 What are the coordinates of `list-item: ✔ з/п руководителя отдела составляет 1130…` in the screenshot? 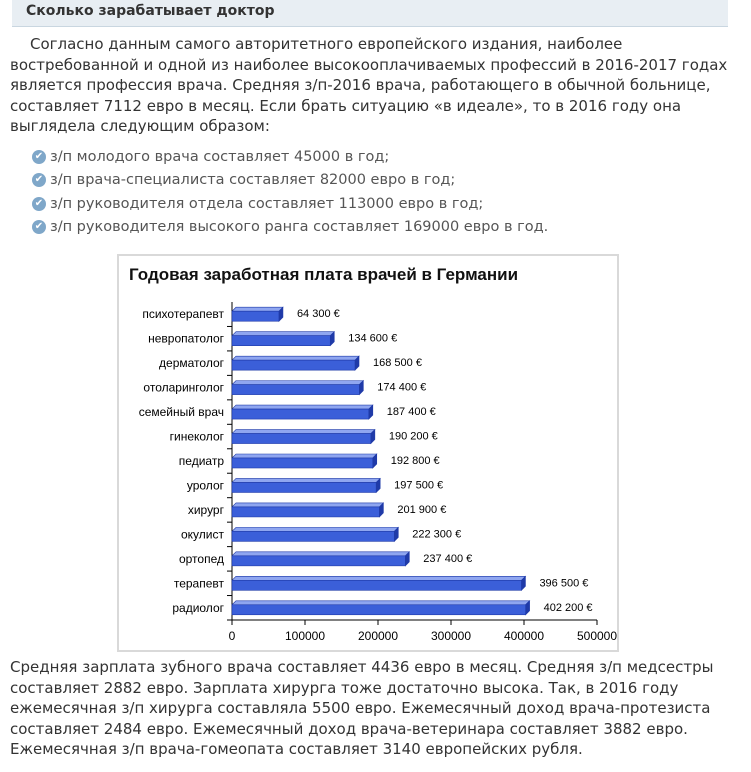 It's located at (290, 204).